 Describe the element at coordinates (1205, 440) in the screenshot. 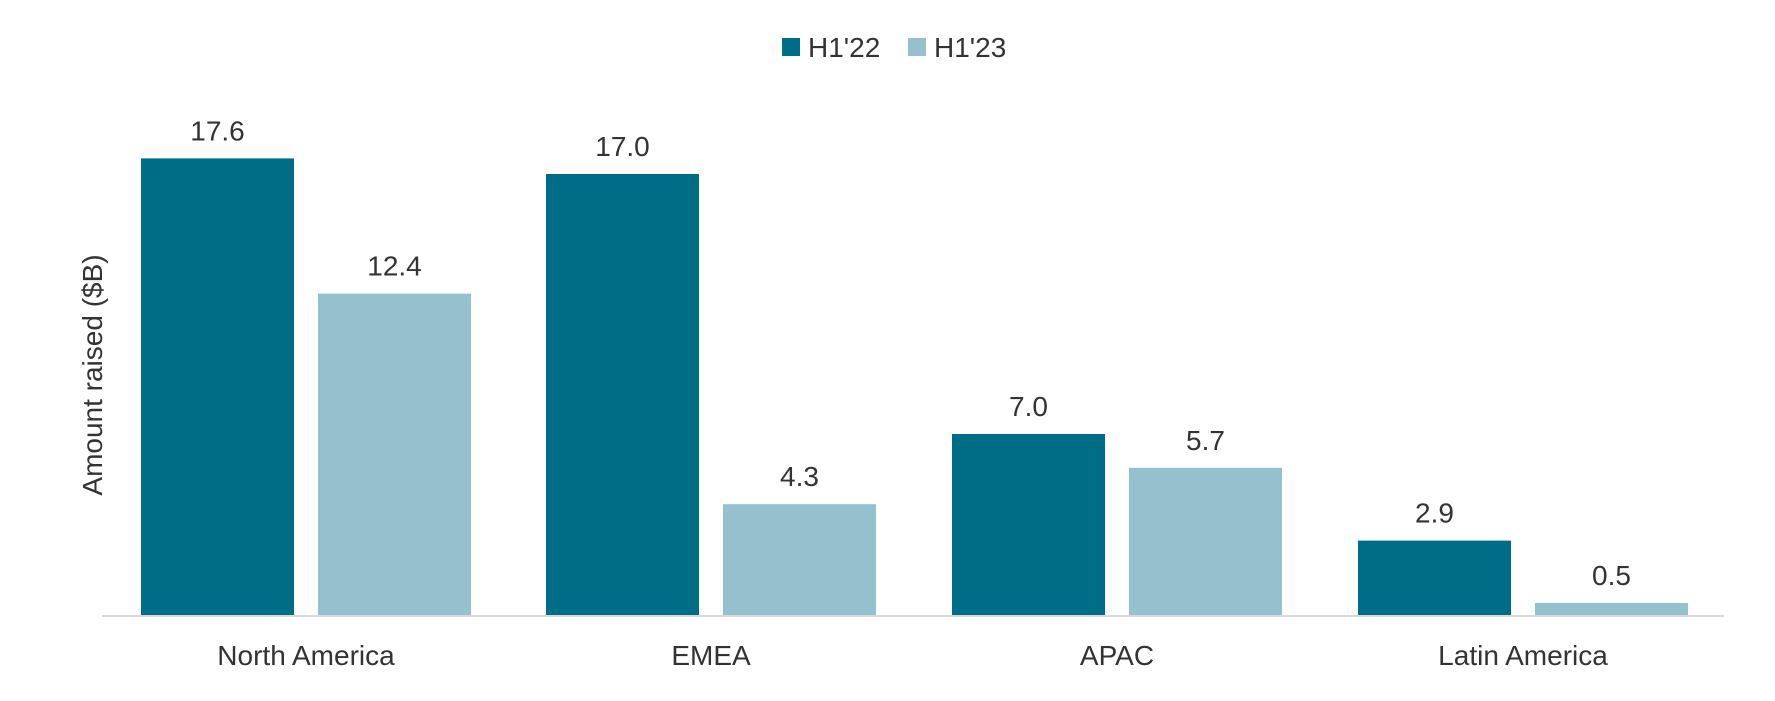

I see `value-label-apac-series-2: 5.7` at that location.